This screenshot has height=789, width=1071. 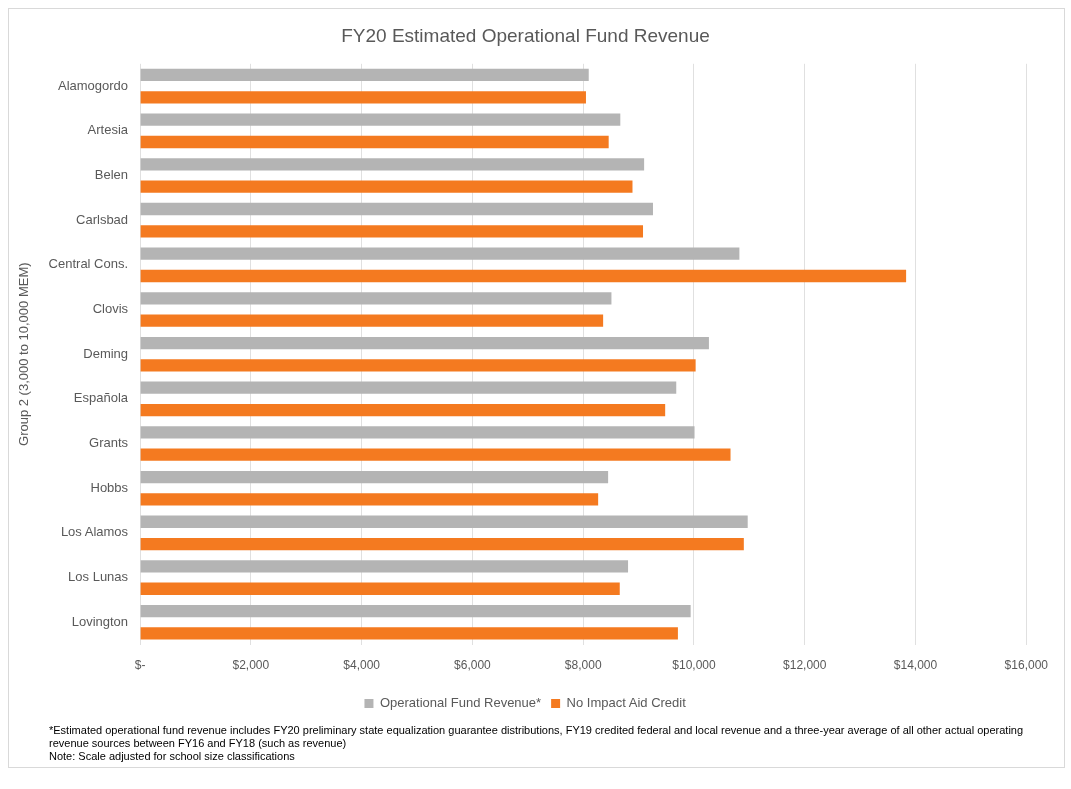 I want to click on y-tick-label: Deming, so click(x=106, y=353).